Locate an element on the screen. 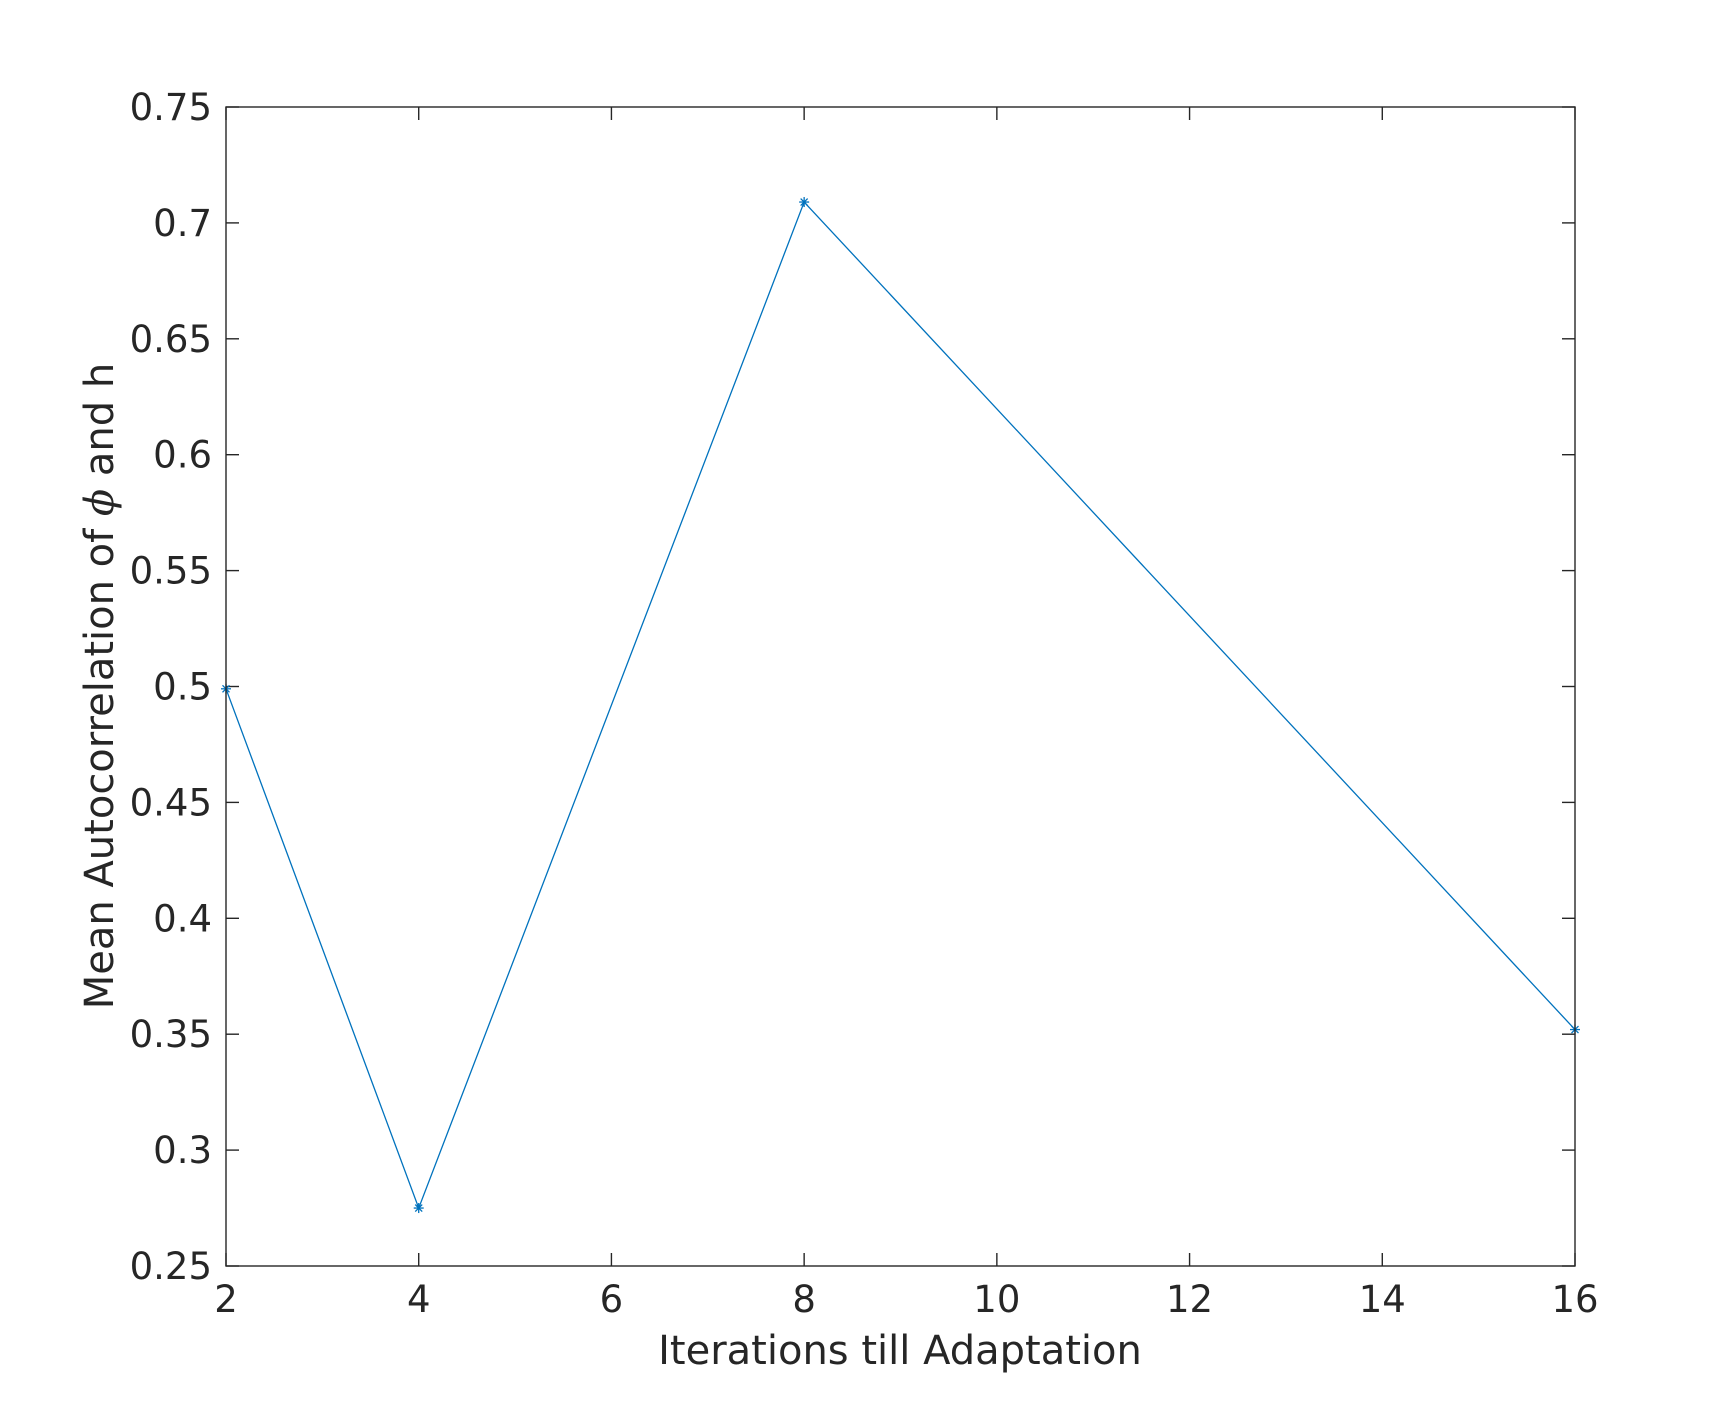 The width and height of the screenshot is (1719, 1406). y-tick-label: 0.55 is located at coordinates (171, 571).